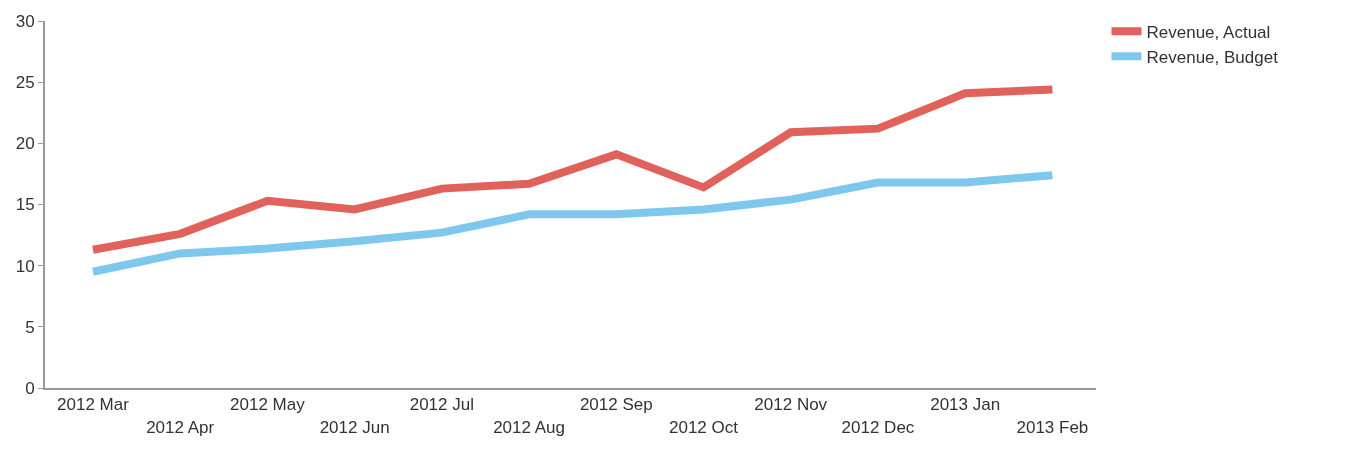 This screenshot has width=1346, height=458. Describe the element at coordinates (25, 21) in the screenshot. I see `y-tick-label: 30` at that location.